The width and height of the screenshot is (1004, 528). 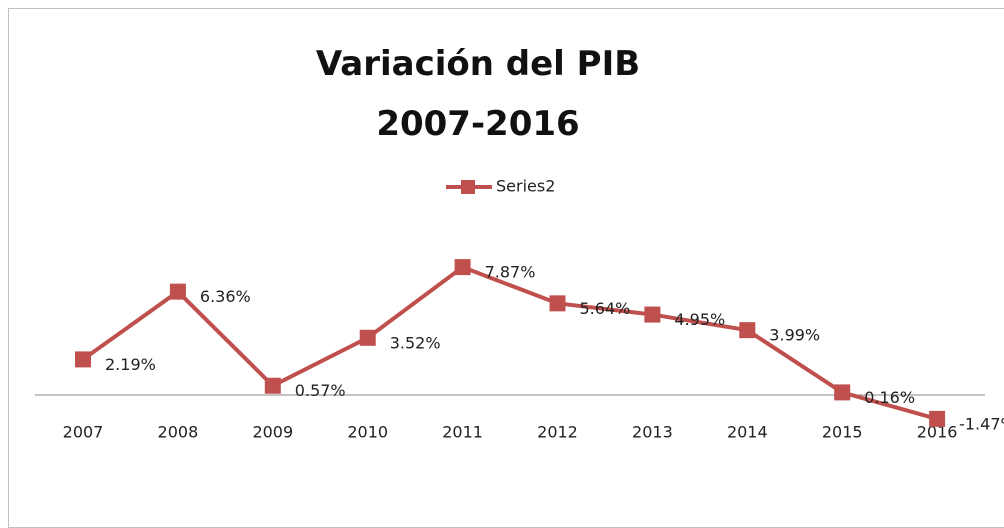 I want to click on x-tick-label: 2016, so click(x=937, y=432).